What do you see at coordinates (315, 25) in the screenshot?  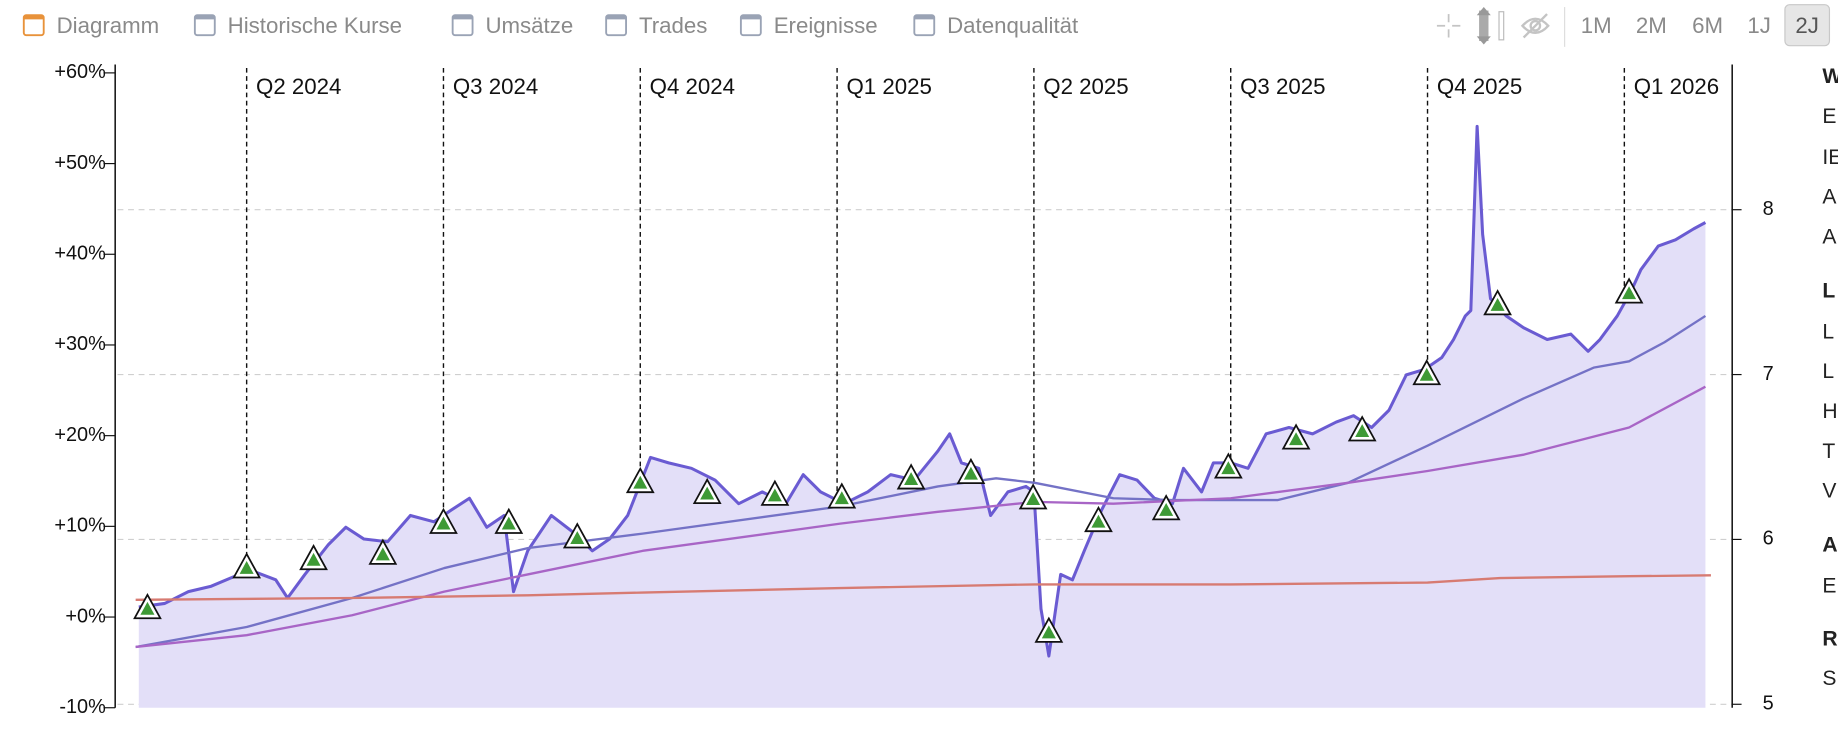 I see `toggle-label: Historische Kurse` at bounding box center [315, 25].